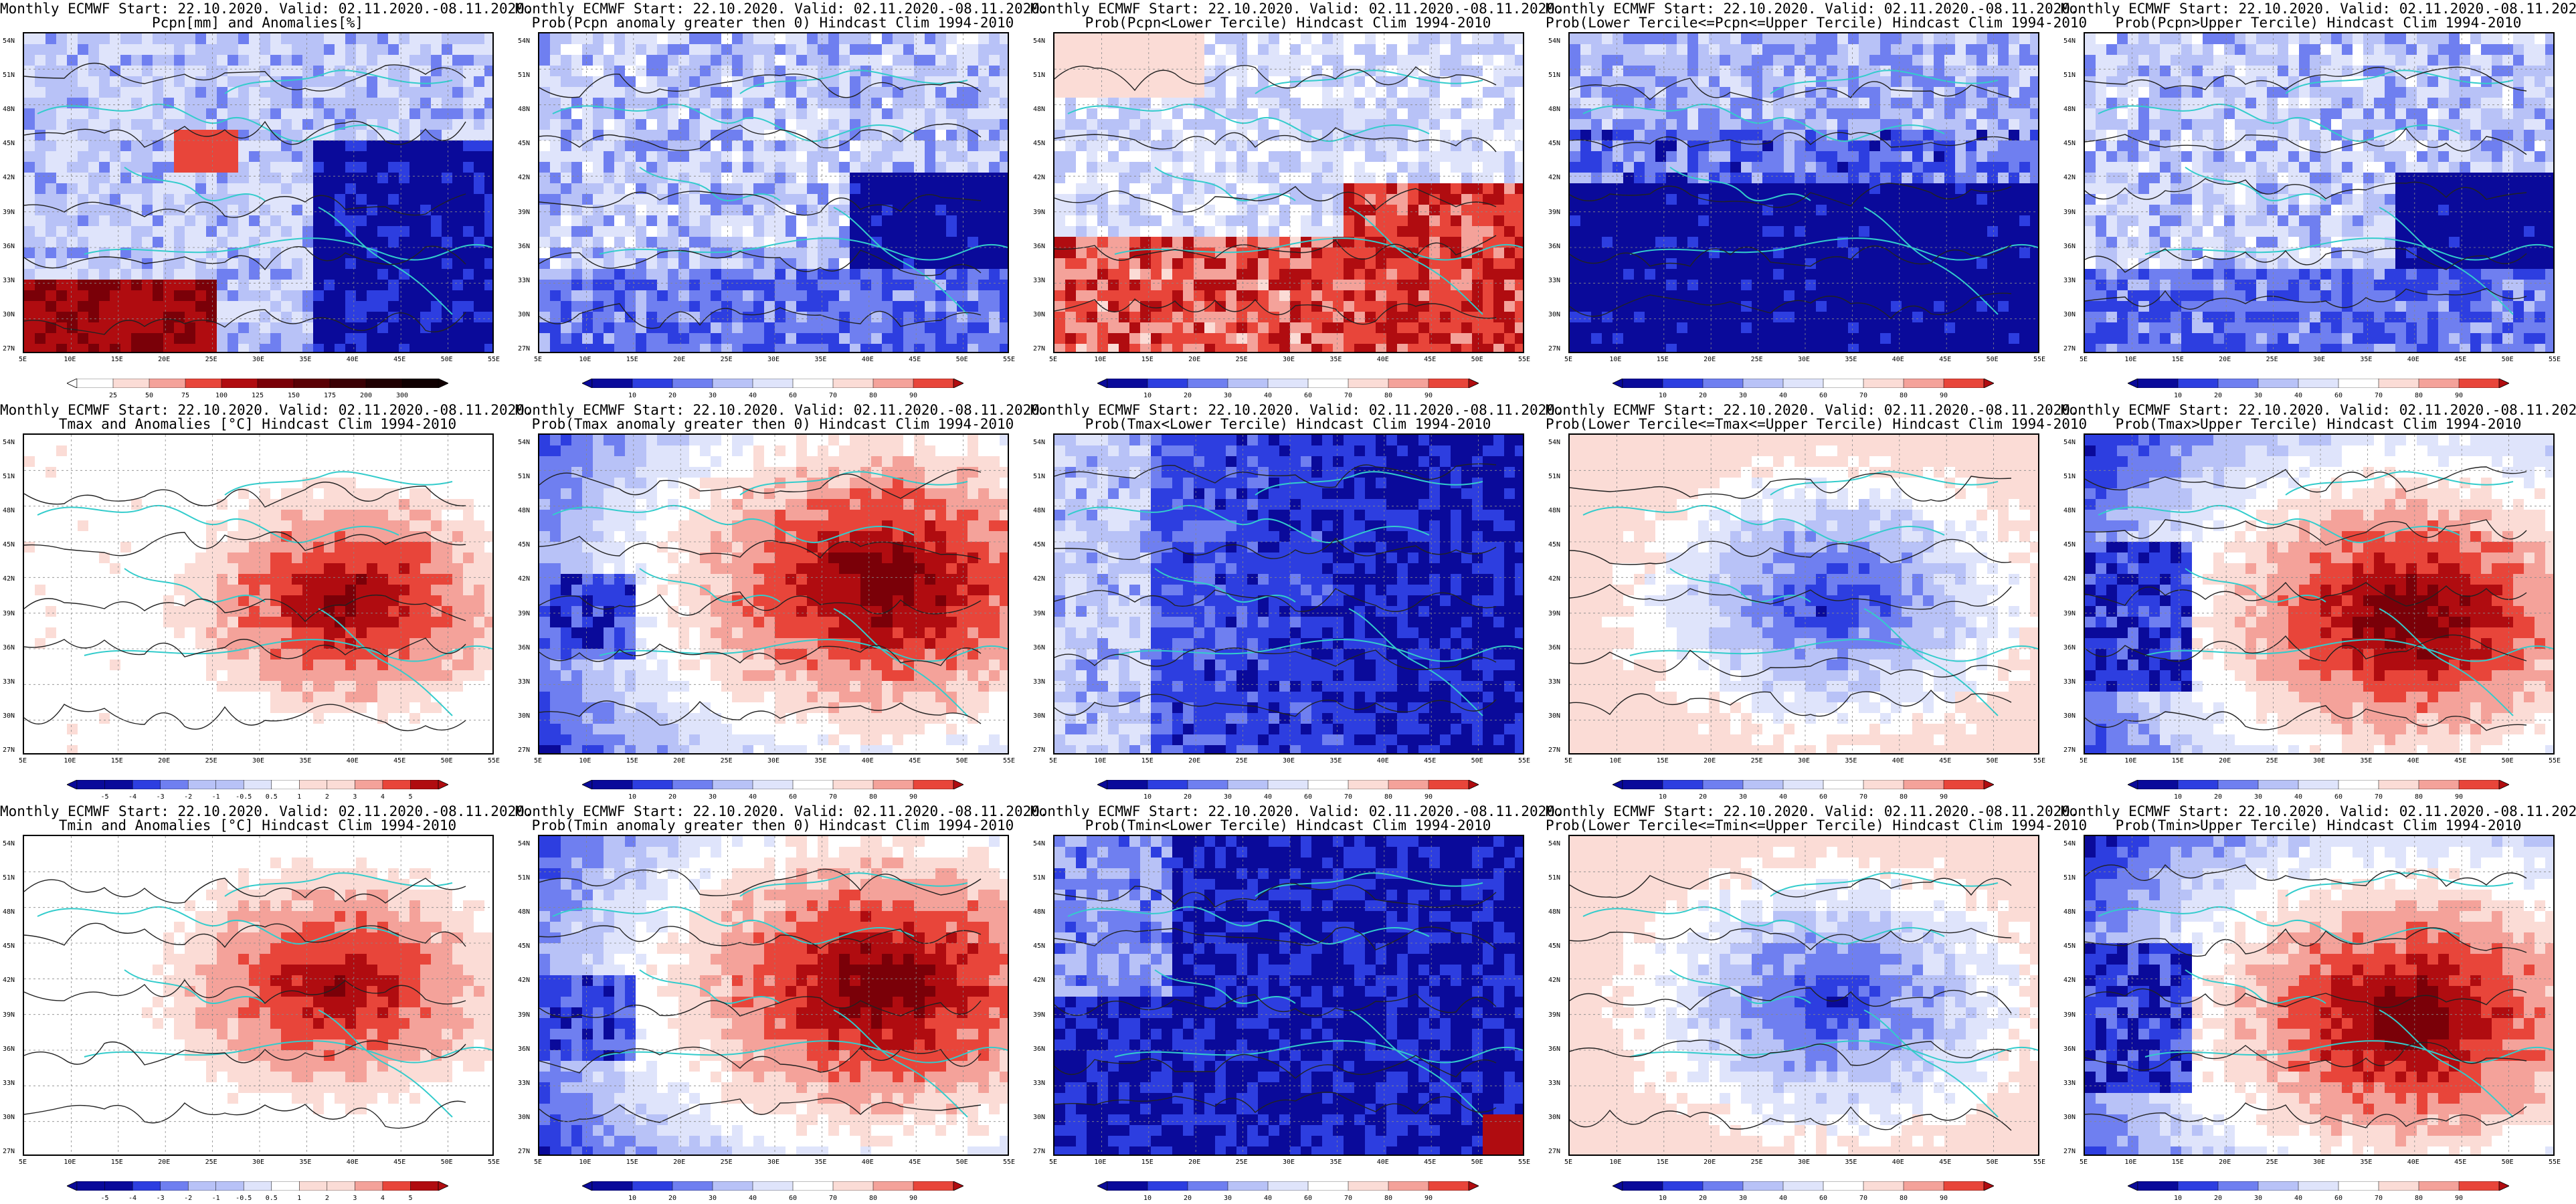  I want to click on map-field-svg, so click(773, 192).